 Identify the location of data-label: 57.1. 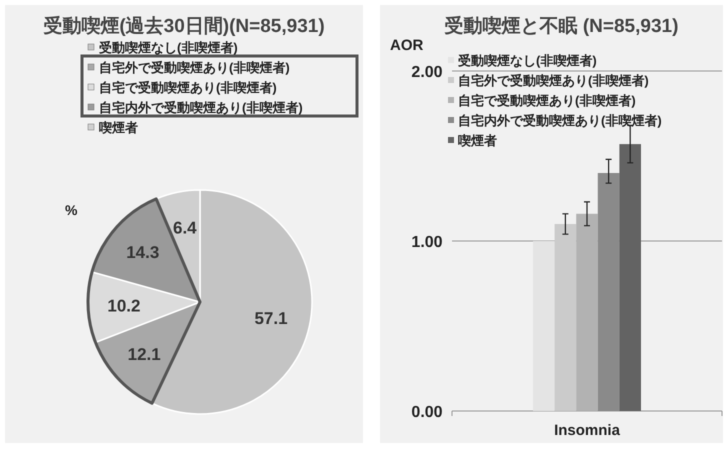
(271, 318).